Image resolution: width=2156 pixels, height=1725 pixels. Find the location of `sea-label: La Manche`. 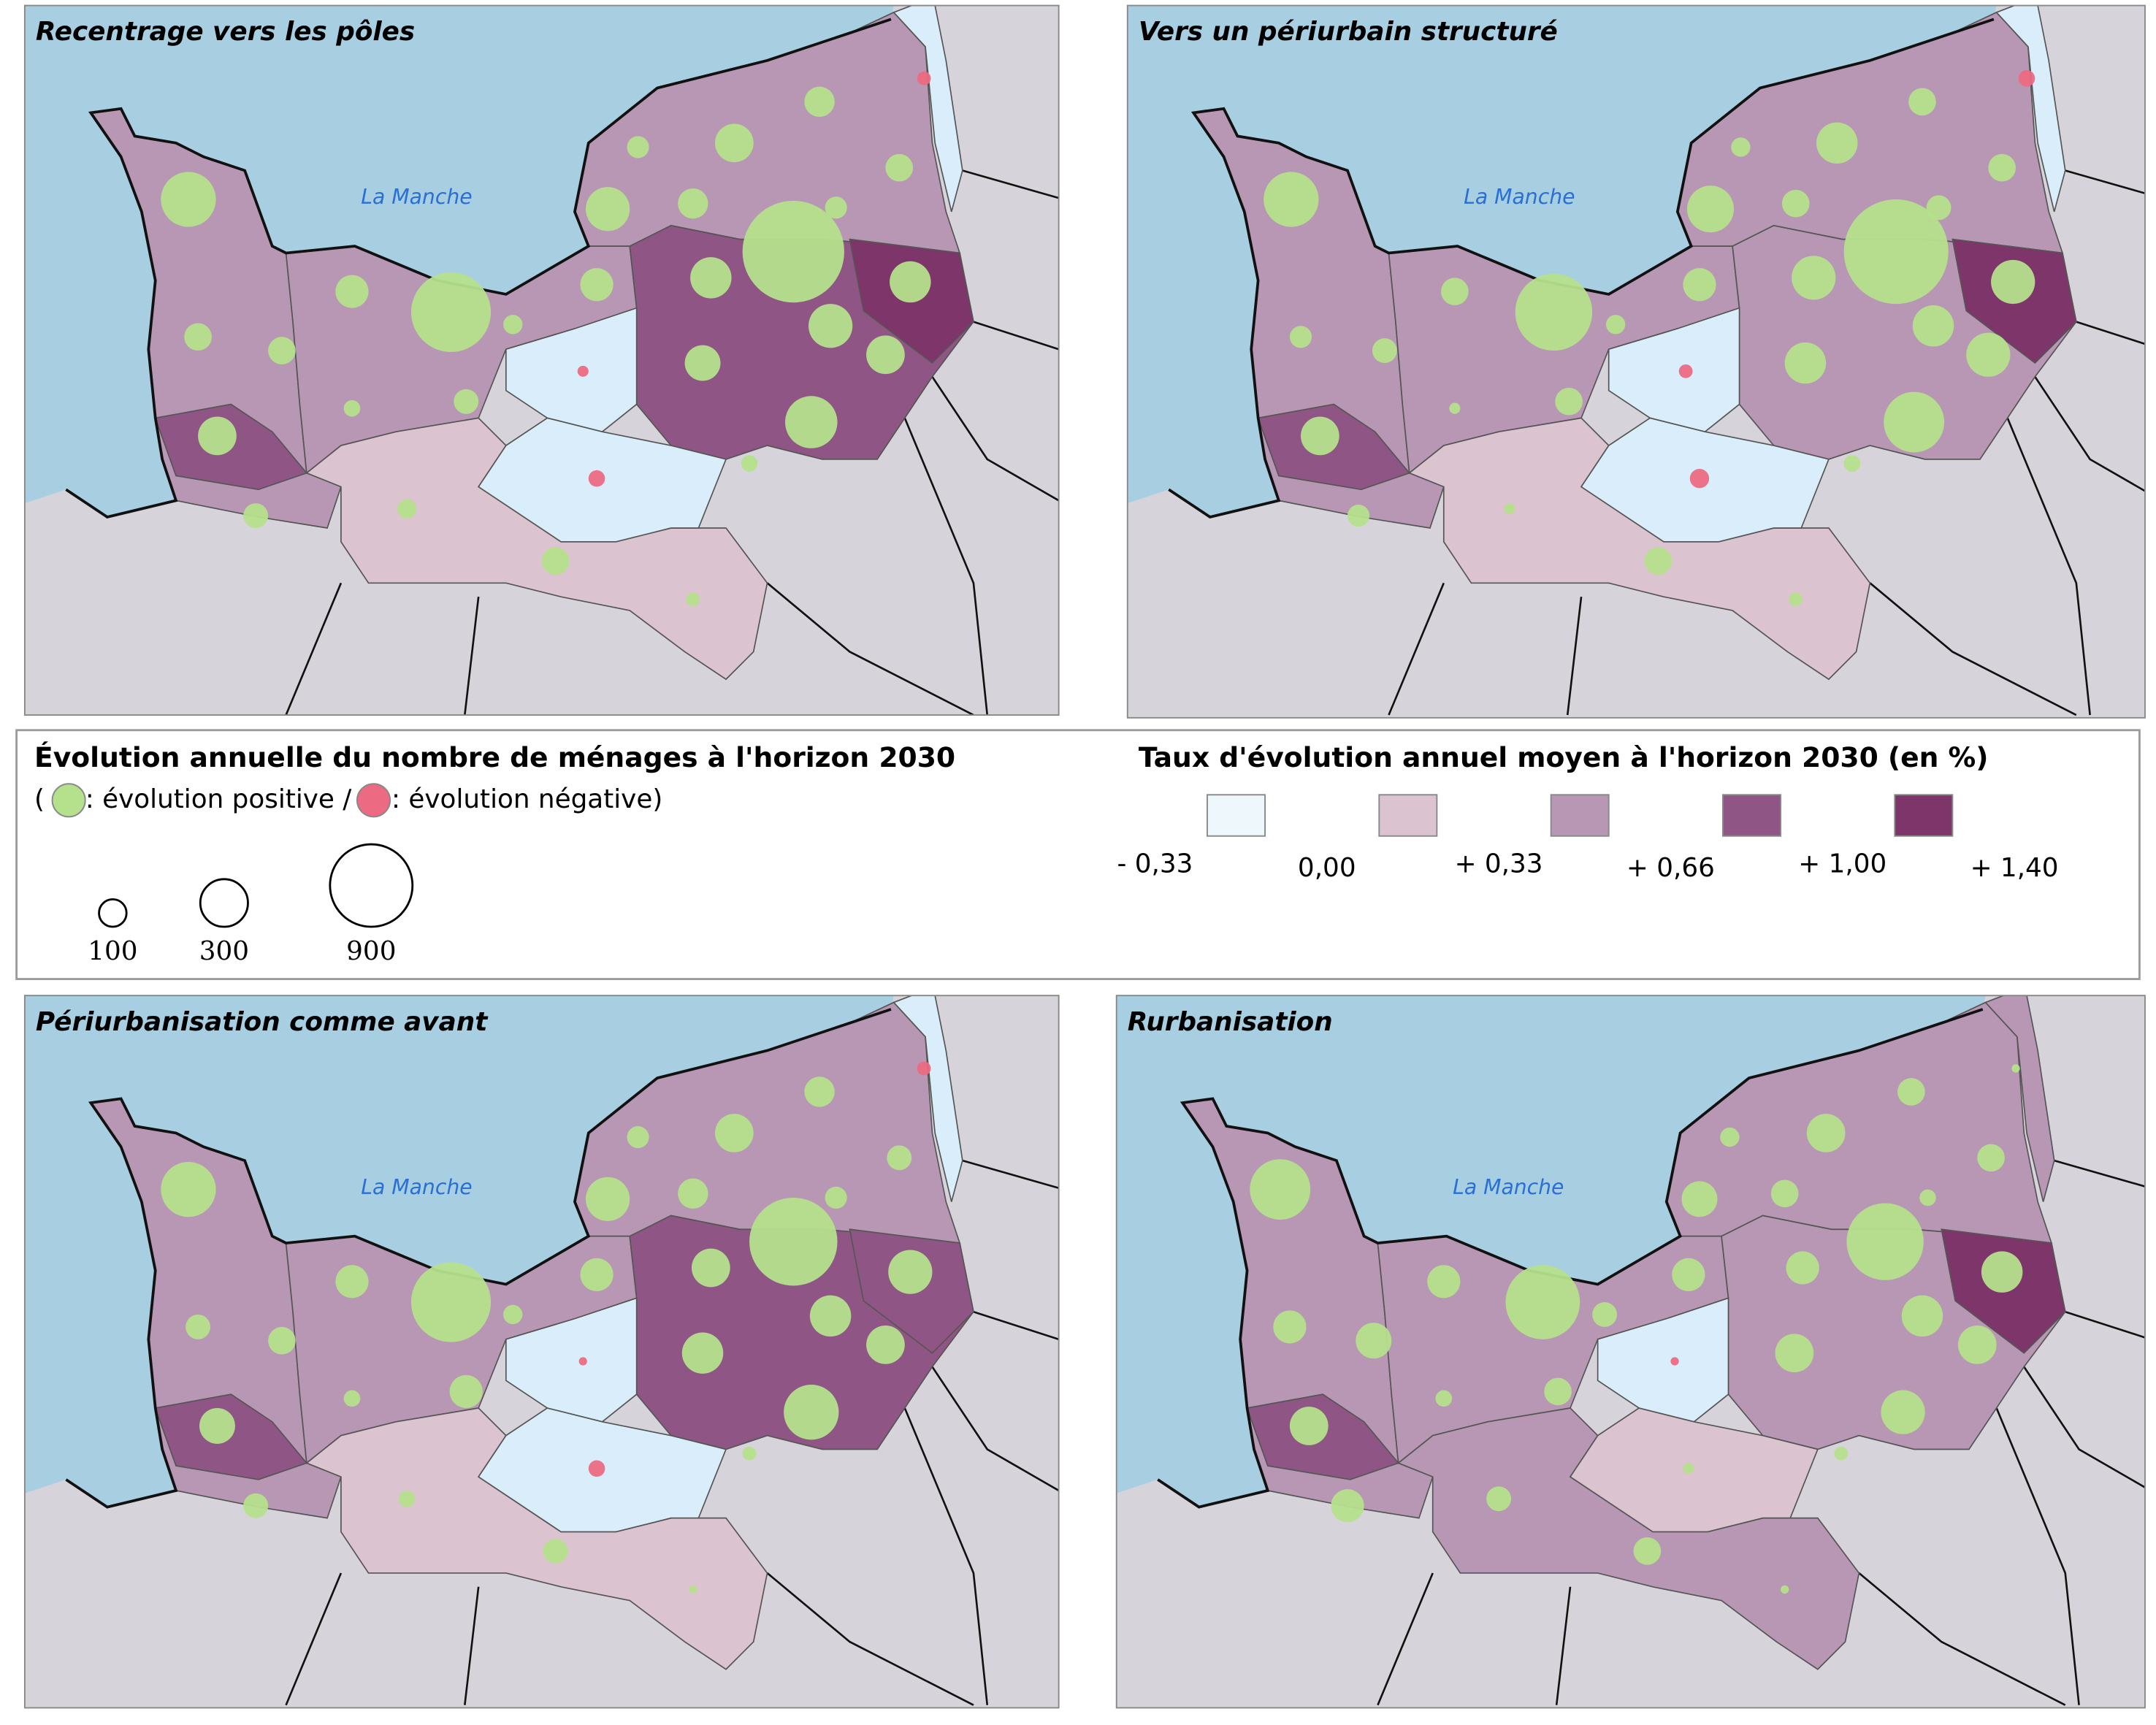

sea-label: La Manche is located at coordinates (417, 1187).